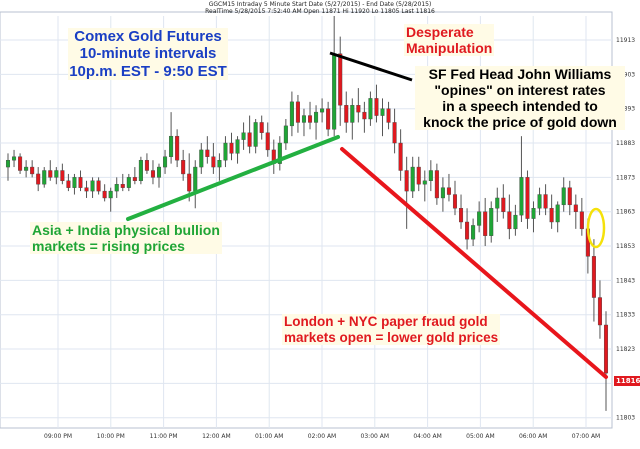  What do you see at coordinates (625, 109) in the screenshot?
I see `y-tick-label: 11893` at bounding box center [625, 109].